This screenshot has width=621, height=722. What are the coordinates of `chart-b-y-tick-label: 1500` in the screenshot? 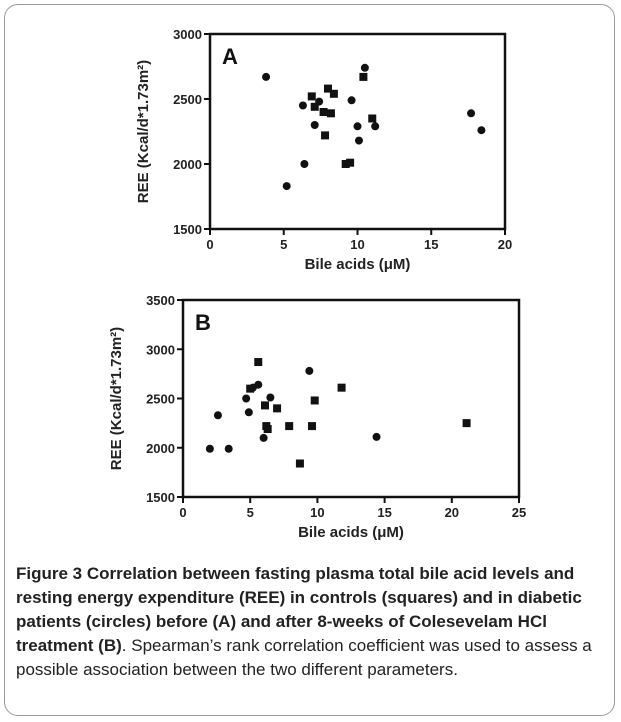 It's located at (160, 497).